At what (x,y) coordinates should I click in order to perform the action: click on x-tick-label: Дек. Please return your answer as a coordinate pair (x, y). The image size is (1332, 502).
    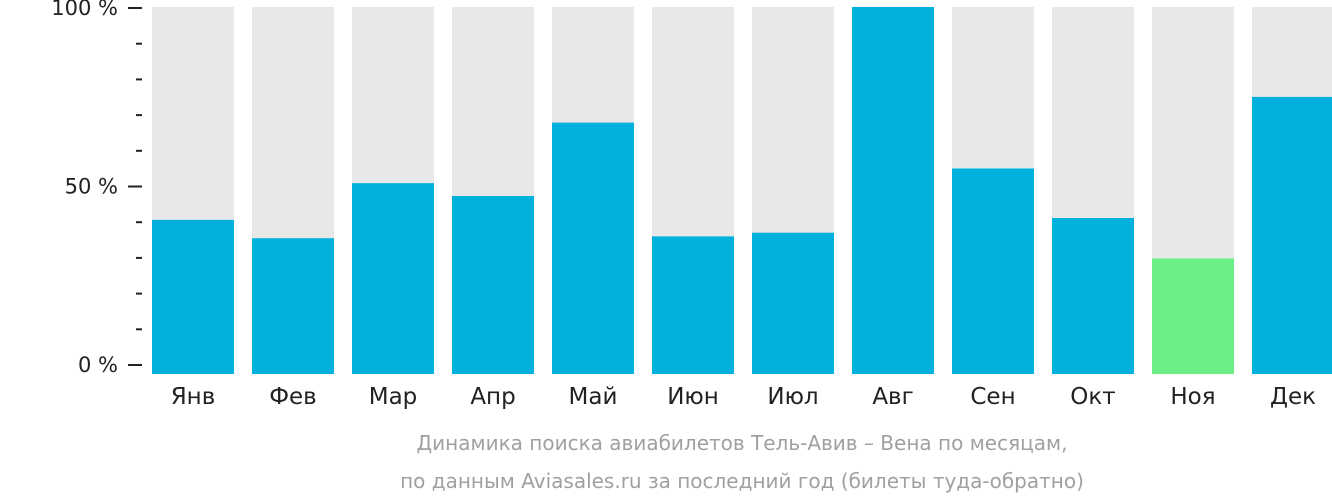
    Looking at the image, I should click on (1293, 397).